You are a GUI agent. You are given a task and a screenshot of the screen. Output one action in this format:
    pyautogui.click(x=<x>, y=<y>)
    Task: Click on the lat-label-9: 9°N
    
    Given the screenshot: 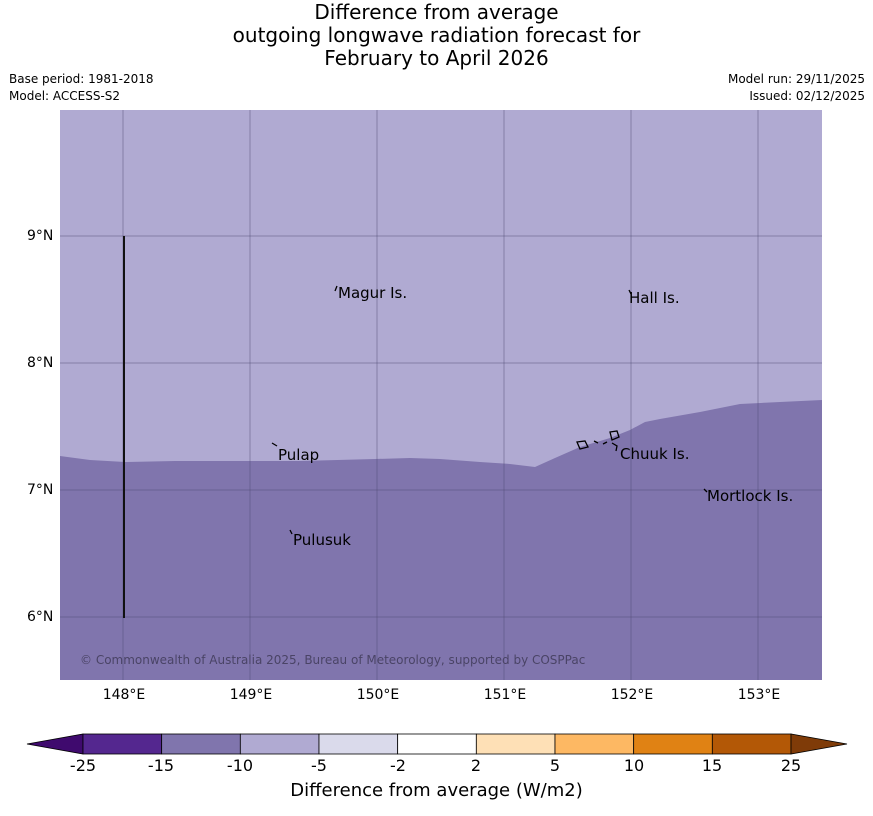 What is the action you would take?
    pyautogui.click(x=40, y=236)
    